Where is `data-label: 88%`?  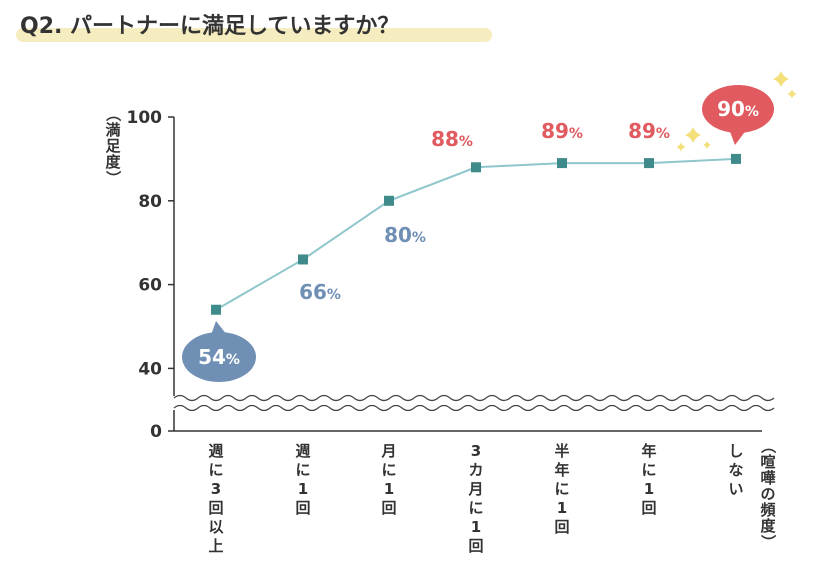 data-label: 88% is located at coordinates (452, 139).